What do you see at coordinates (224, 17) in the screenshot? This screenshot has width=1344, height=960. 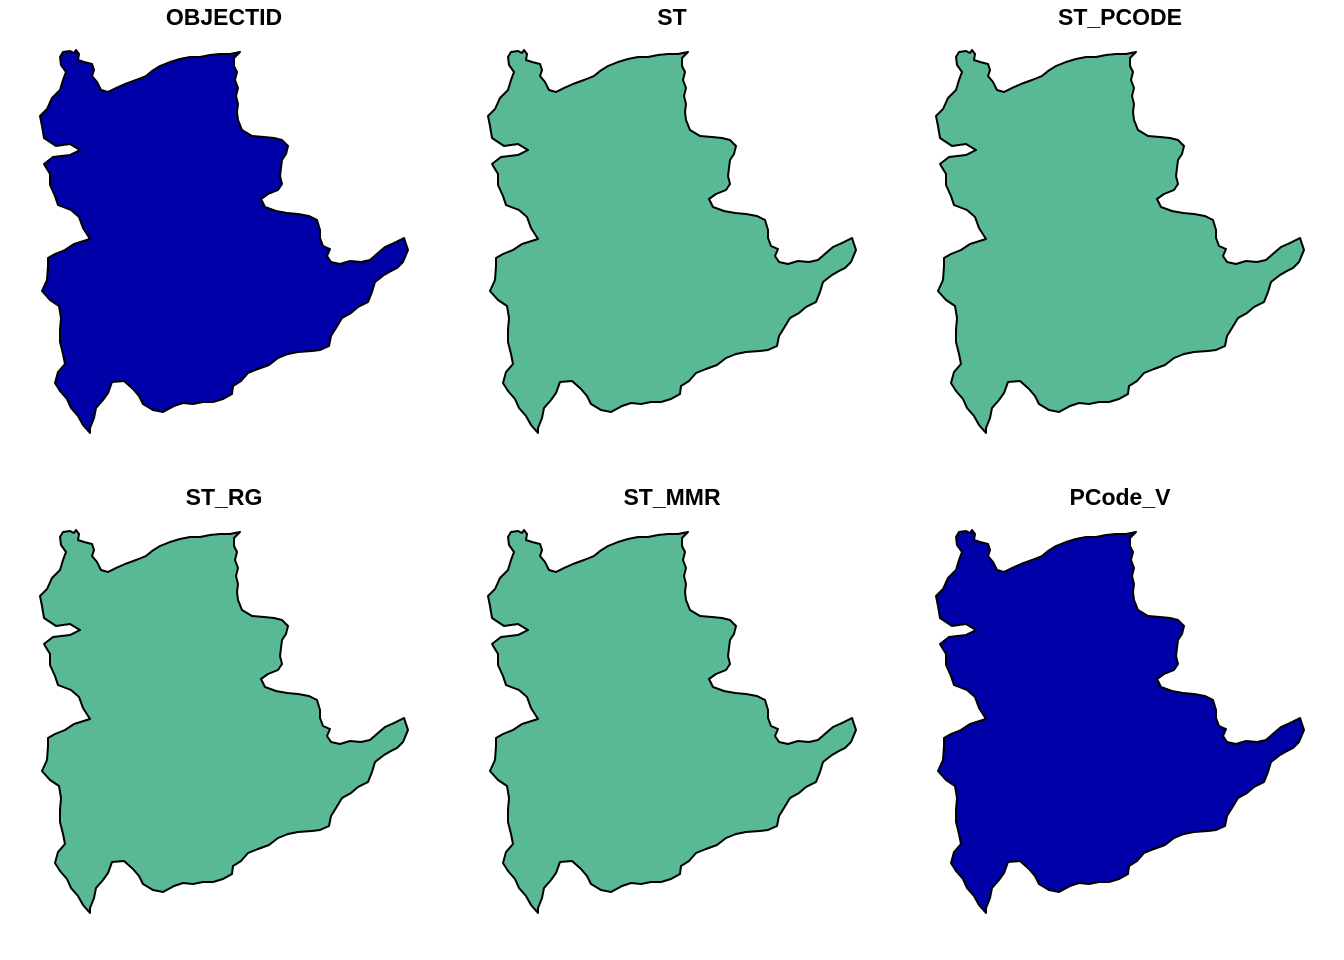 I see `panel-title: OBJECTID` at bounding box center [224, 17].